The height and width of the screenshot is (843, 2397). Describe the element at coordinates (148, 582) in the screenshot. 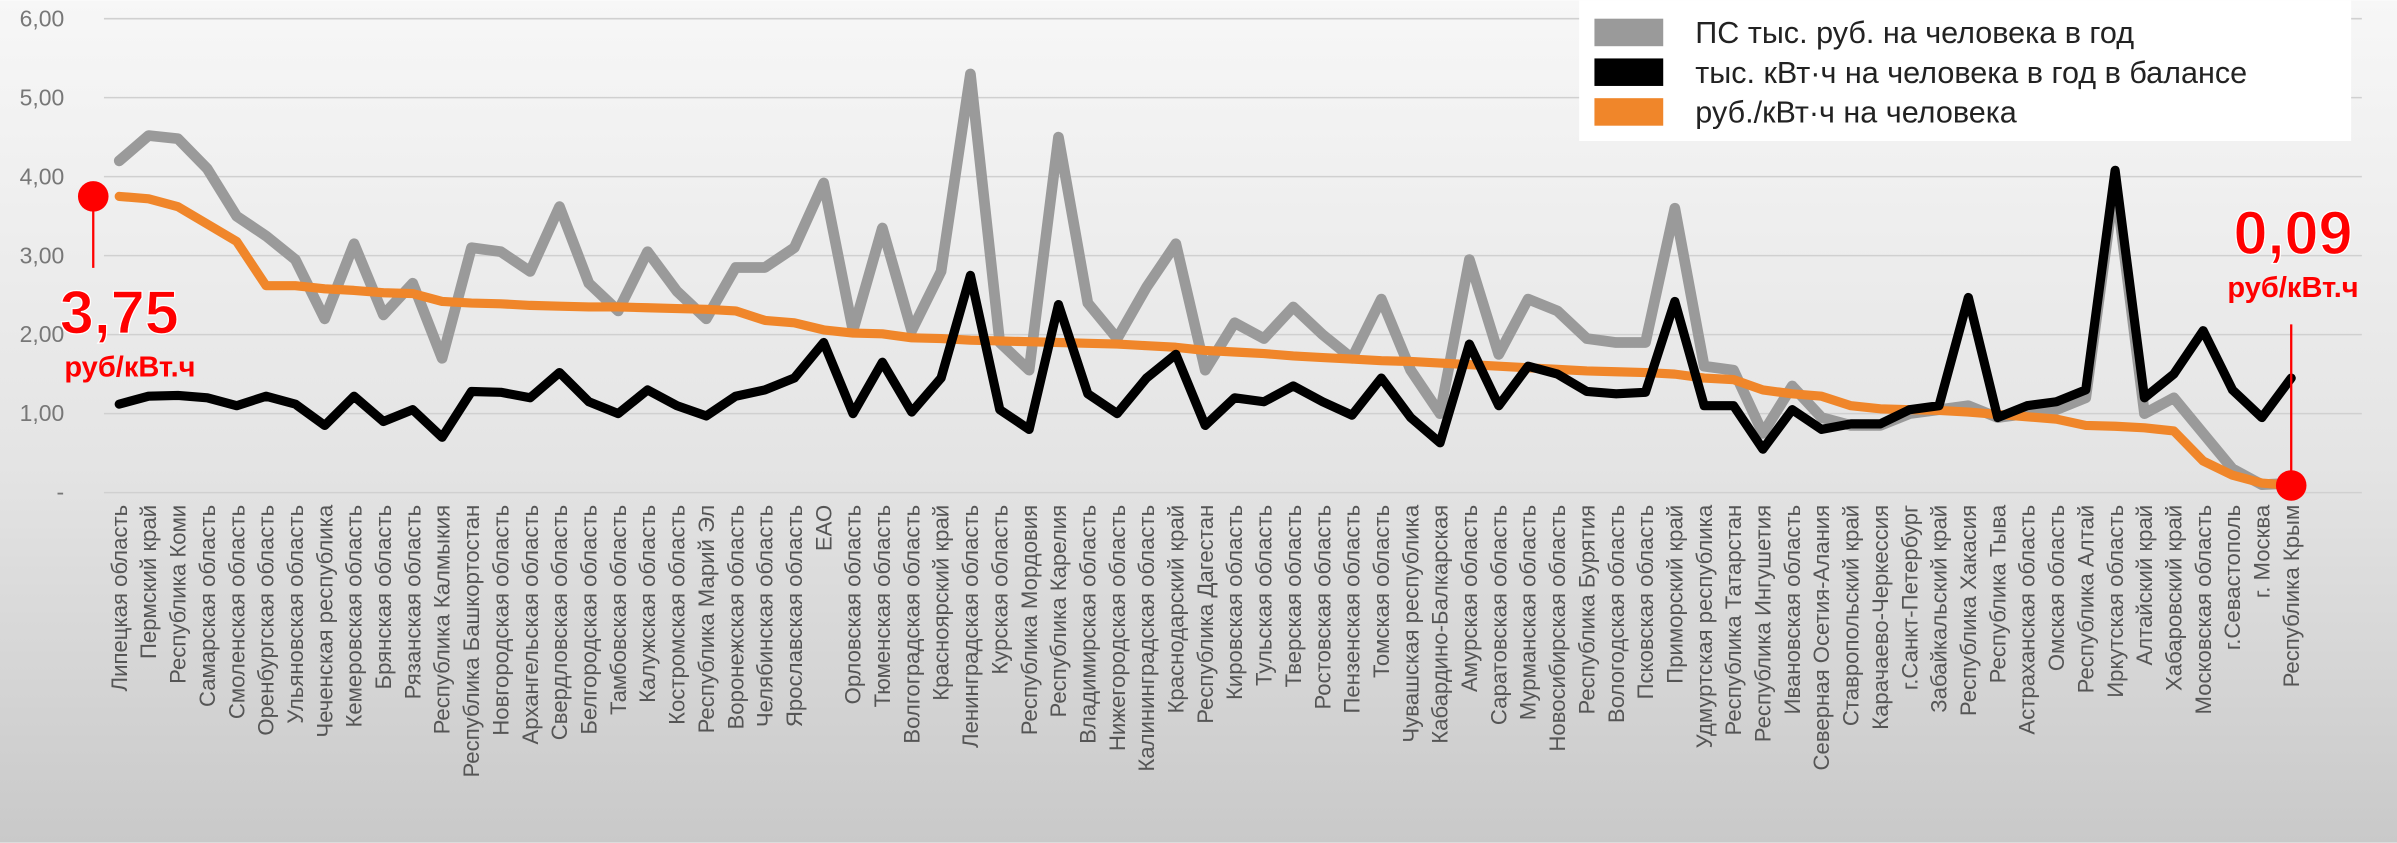

I see `x-tick-label: Пермский край` at that location.